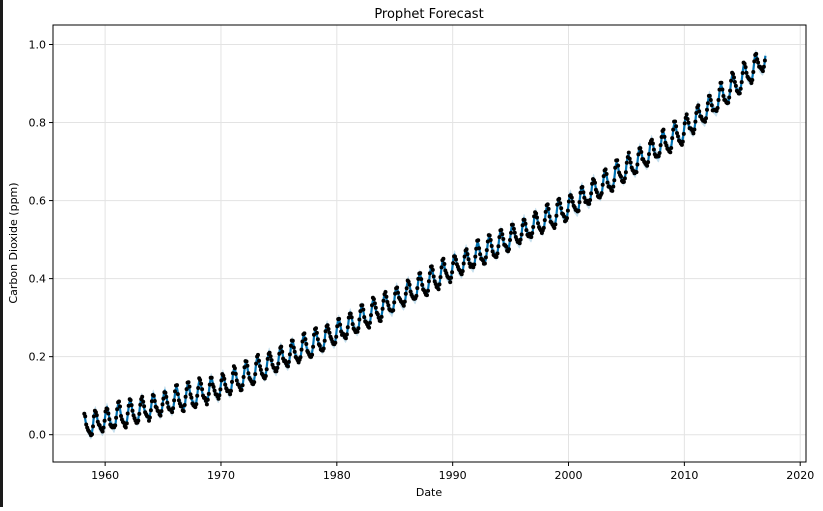  Describe the element at coordinates (38, 279) in the screenshot. I see `y-tick-label: 0.4` at that location.